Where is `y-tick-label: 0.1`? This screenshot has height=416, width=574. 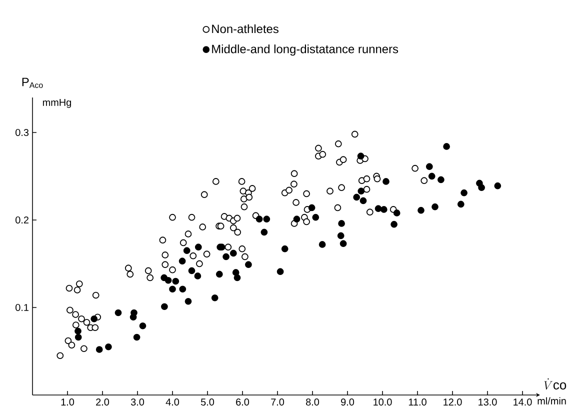 y-tick-label: 0.1 is located at coordinates (22, 308).